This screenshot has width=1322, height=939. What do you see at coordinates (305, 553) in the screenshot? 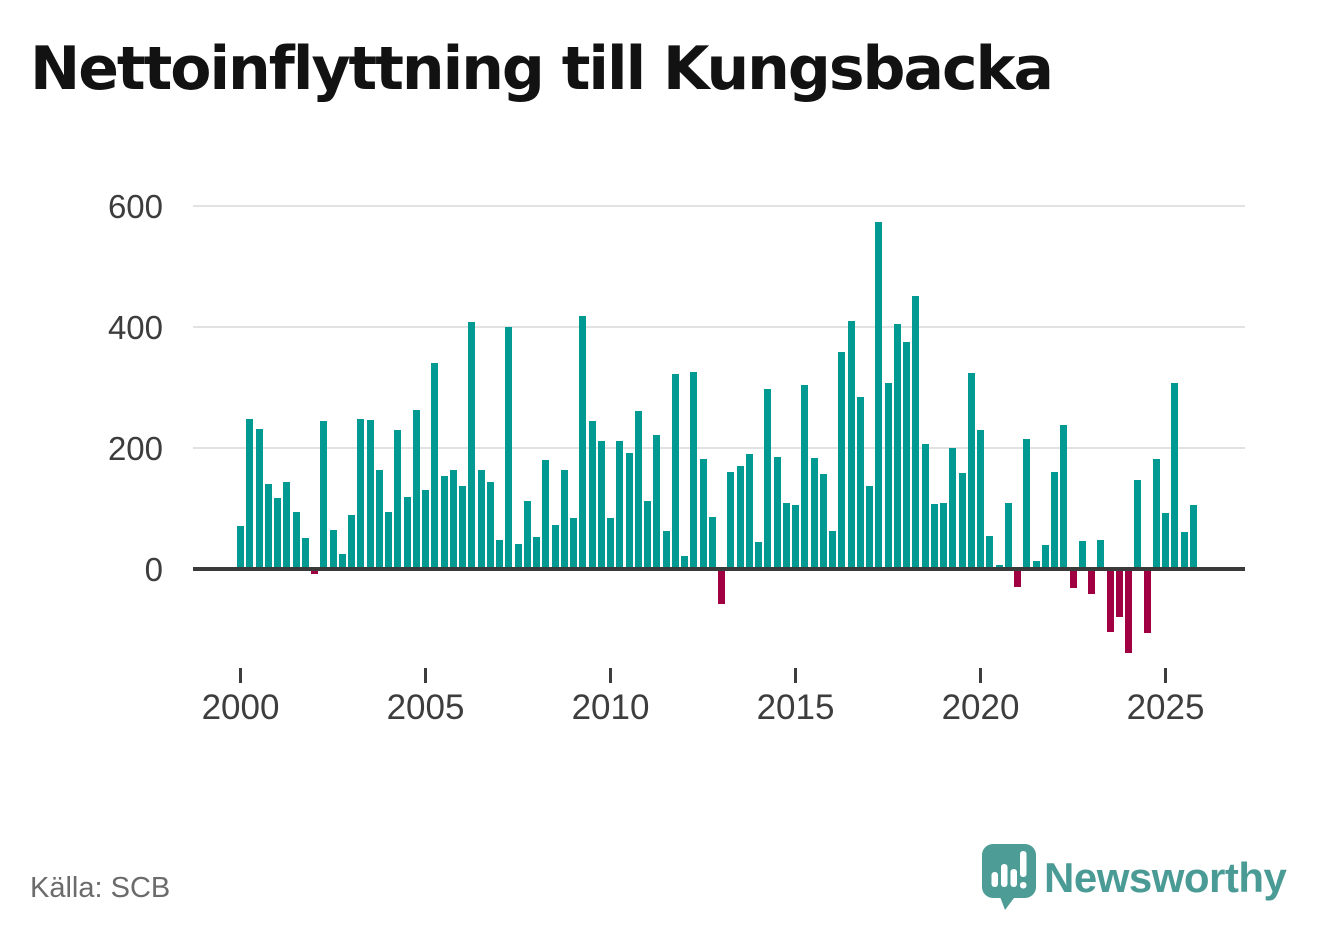
I see `bar-2001Q4` at bounding box center [305, 553].